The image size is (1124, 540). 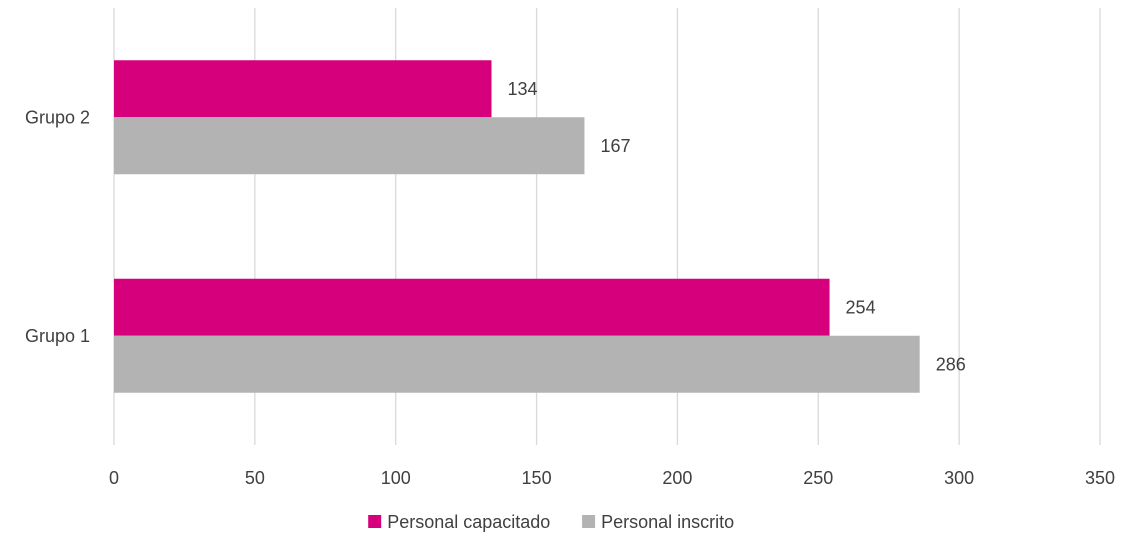 What do you see at coordinates (615, 146) in the screenshot?
I see `data-label: 167` at bounding box center [615, 146].